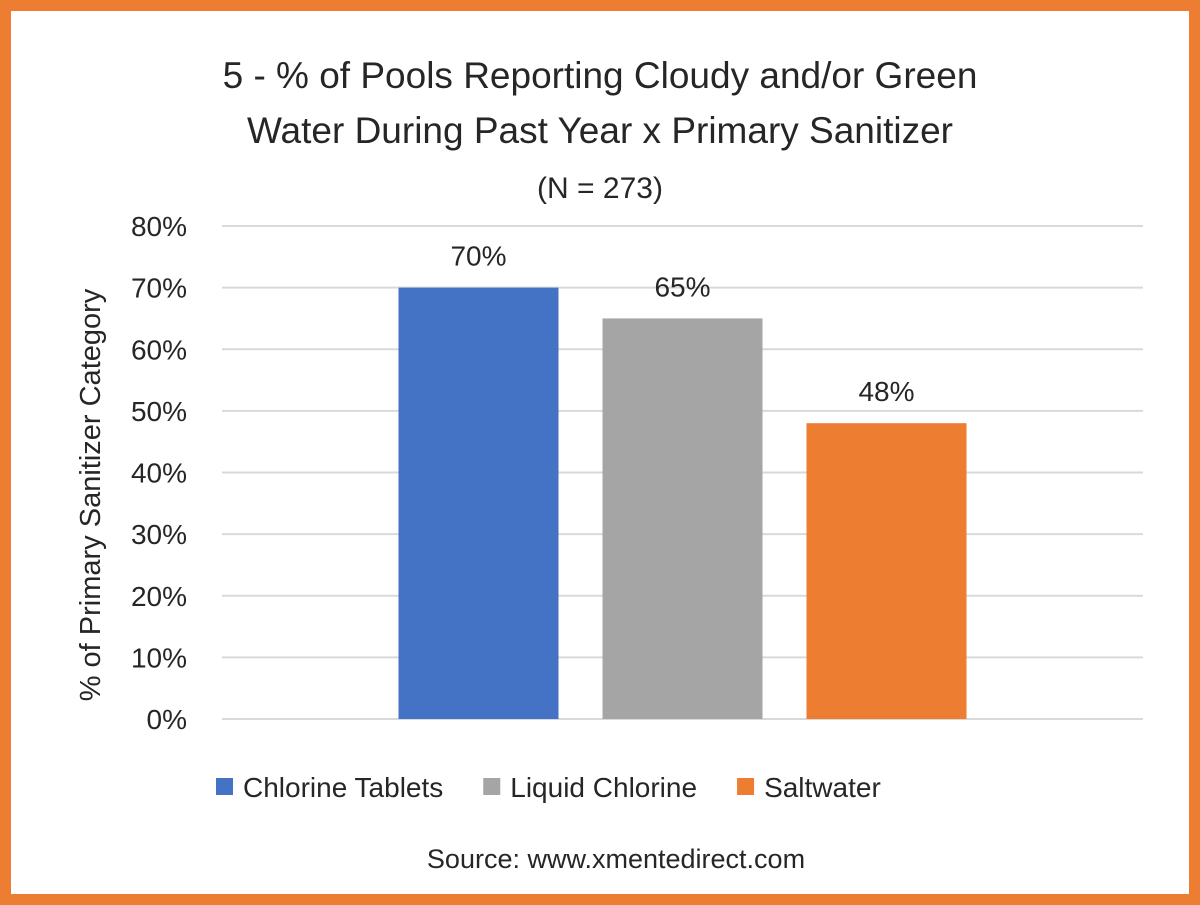 This screenshot has width=1200, height=905. What do you see at coordinates (478, 503) in the screenshot?
I see `bar-chlorine-tablets` at bounding box center [478, 503].